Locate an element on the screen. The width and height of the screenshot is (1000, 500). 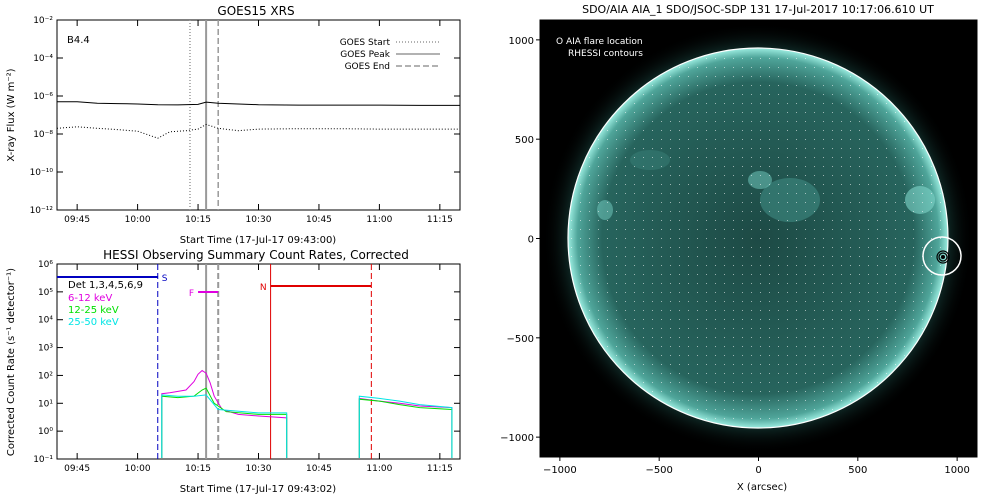
aia-x-ticks: −1000 −500 0 500 1000 is located at coordinates (756, 466).